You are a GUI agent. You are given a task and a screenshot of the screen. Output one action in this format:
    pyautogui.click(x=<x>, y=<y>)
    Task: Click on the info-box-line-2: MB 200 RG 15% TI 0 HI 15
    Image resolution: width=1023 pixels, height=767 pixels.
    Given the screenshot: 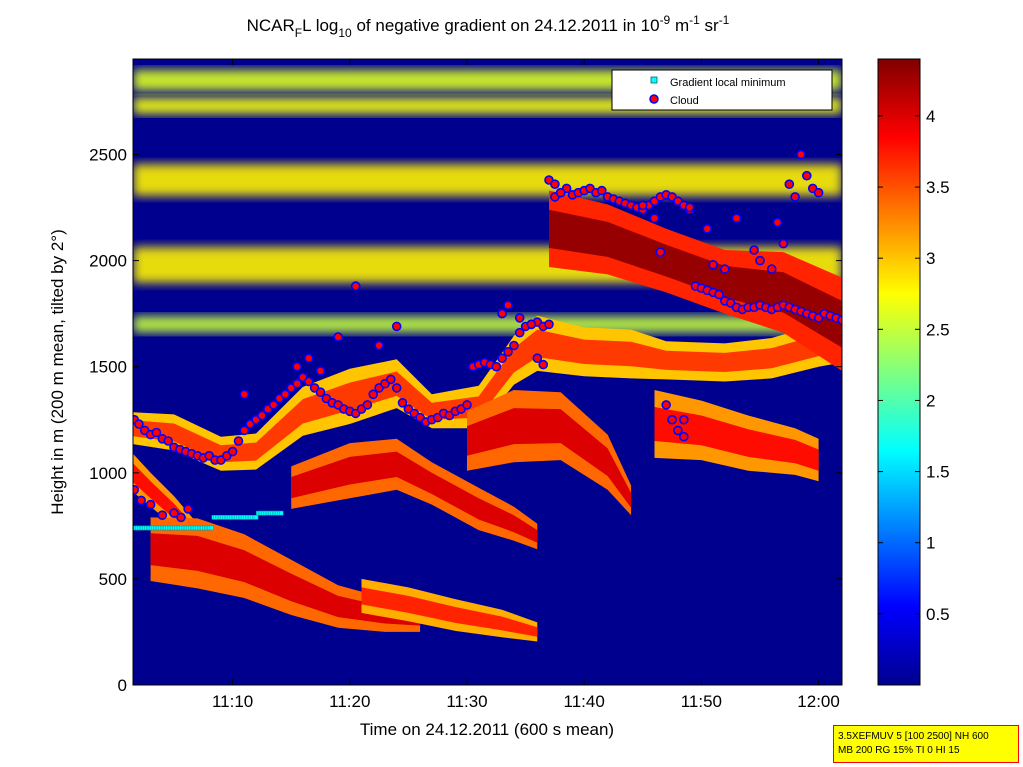 What is the action you would take?
    pyautogui.click(x=899, y=750)
    